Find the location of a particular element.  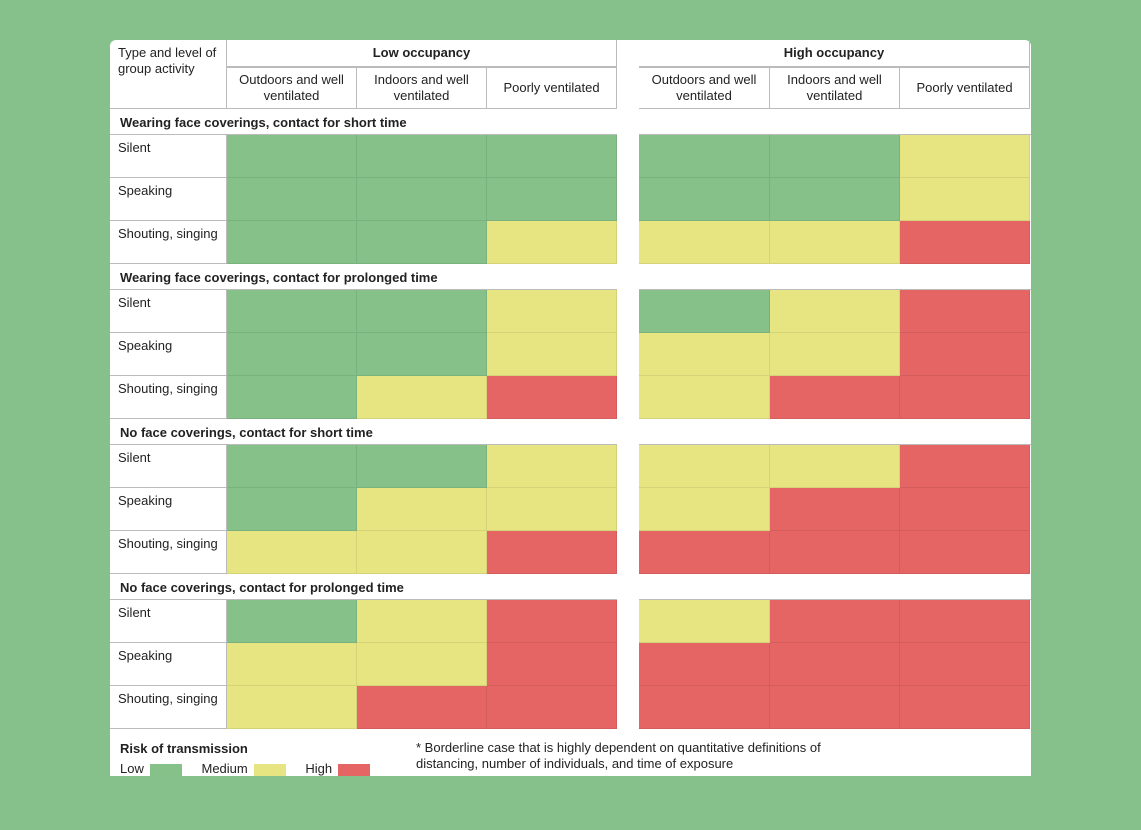

legend-low-label: Low is located at coordinates (132, 768).